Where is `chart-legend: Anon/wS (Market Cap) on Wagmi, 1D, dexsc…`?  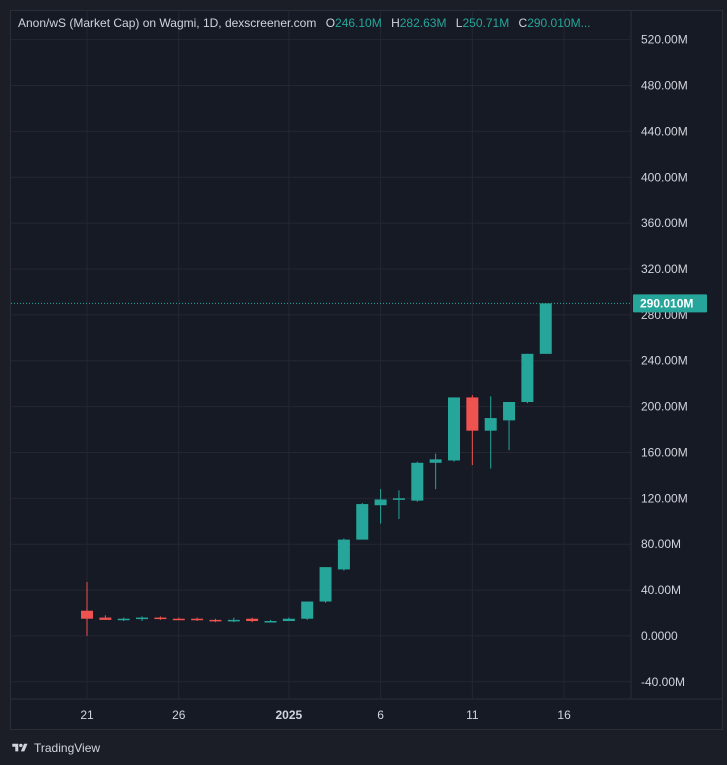
chart-legend: Anon/wS (Market Cap) on Wagmi, 1D, dexsc… is located at coordinates (304, 23).